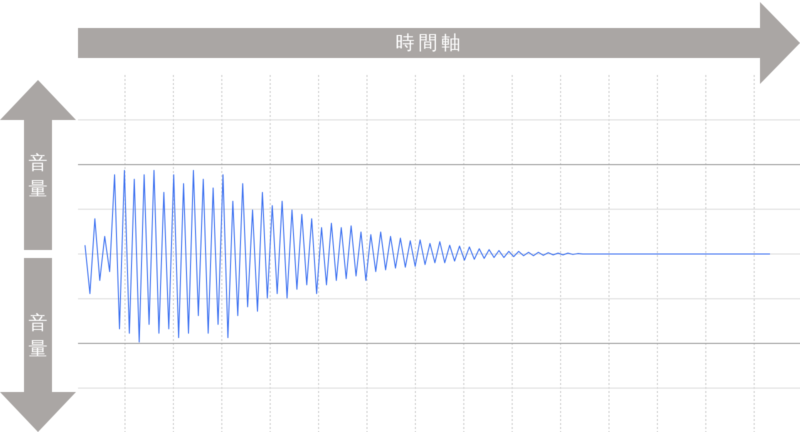 The height and width of the screenshot is (432, 800). I want to click on text: 時間軸, so click(430, 43).